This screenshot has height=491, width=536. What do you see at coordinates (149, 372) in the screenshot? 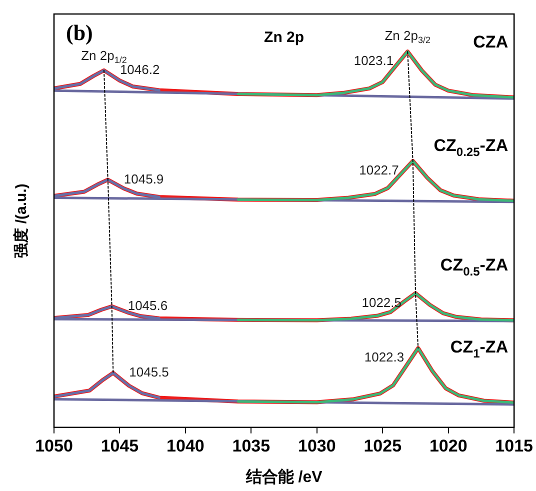
I see `annotation: 1045.5` at bounding box center [149, 372].